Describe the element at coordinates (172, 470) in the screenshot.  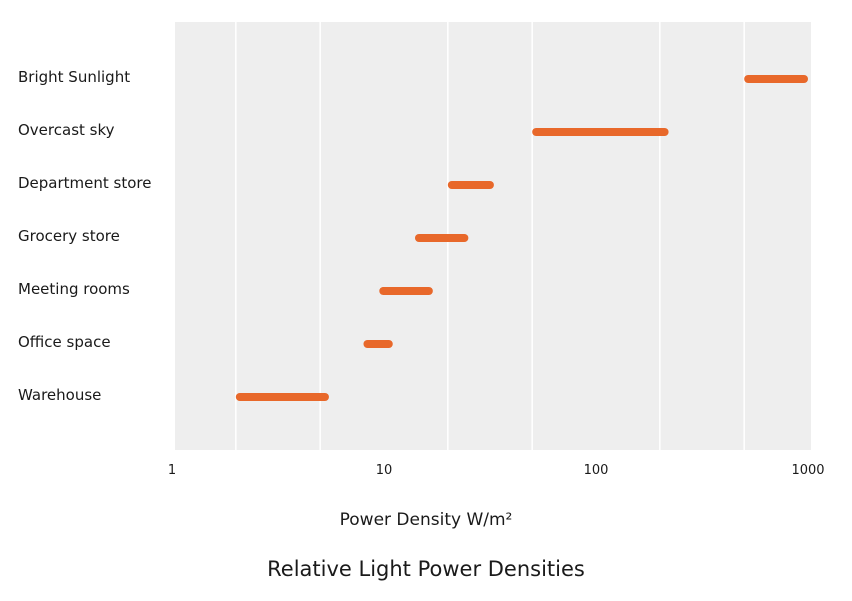
I see `x-tick-label: 1` at that location.